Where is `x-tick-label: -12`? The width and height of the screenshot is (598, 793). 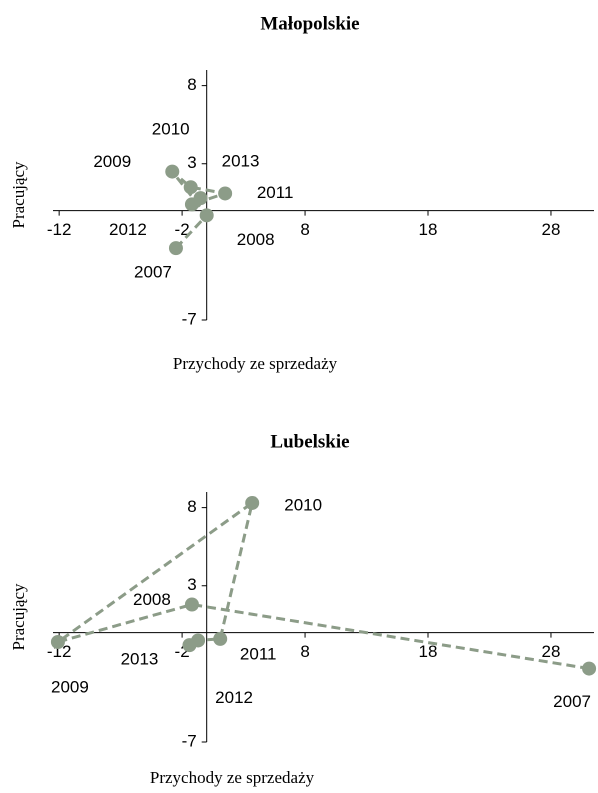
x-tick-label: -12 is located at coordinates (59, 229).